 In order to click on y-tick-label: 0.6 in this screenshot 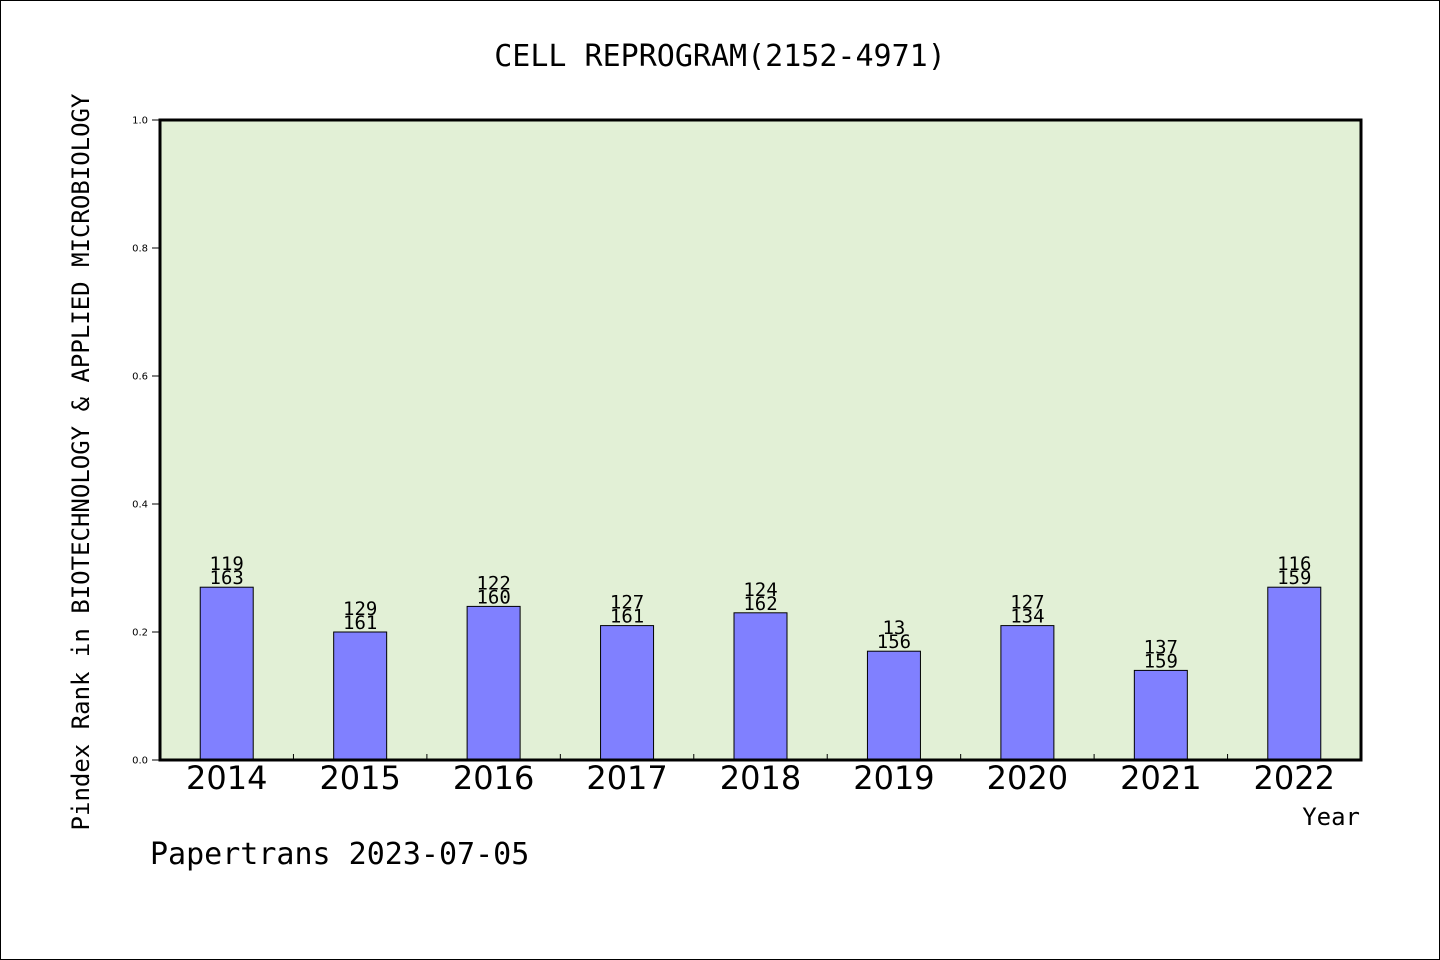, I will do `click(140, 377)`.